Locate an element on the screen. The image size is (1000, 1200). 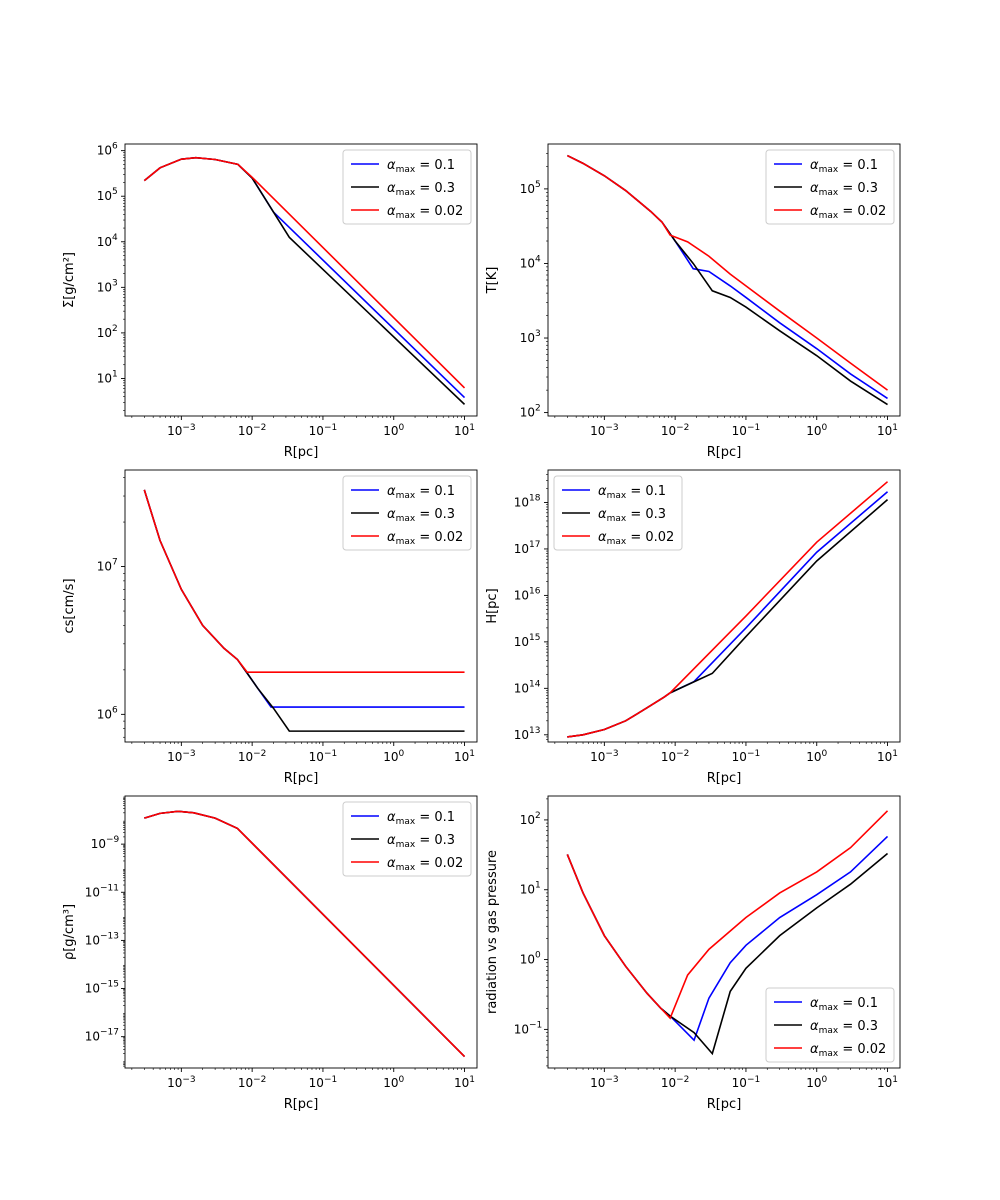
y-tick-exponent: −9 is located at coordinates (113, 840).